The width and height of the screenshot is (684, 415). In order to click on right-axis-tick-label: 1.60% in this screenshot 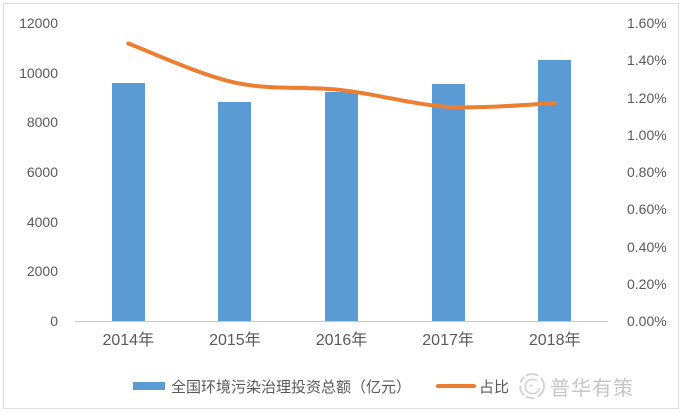, I will do `click(647, 23)`.